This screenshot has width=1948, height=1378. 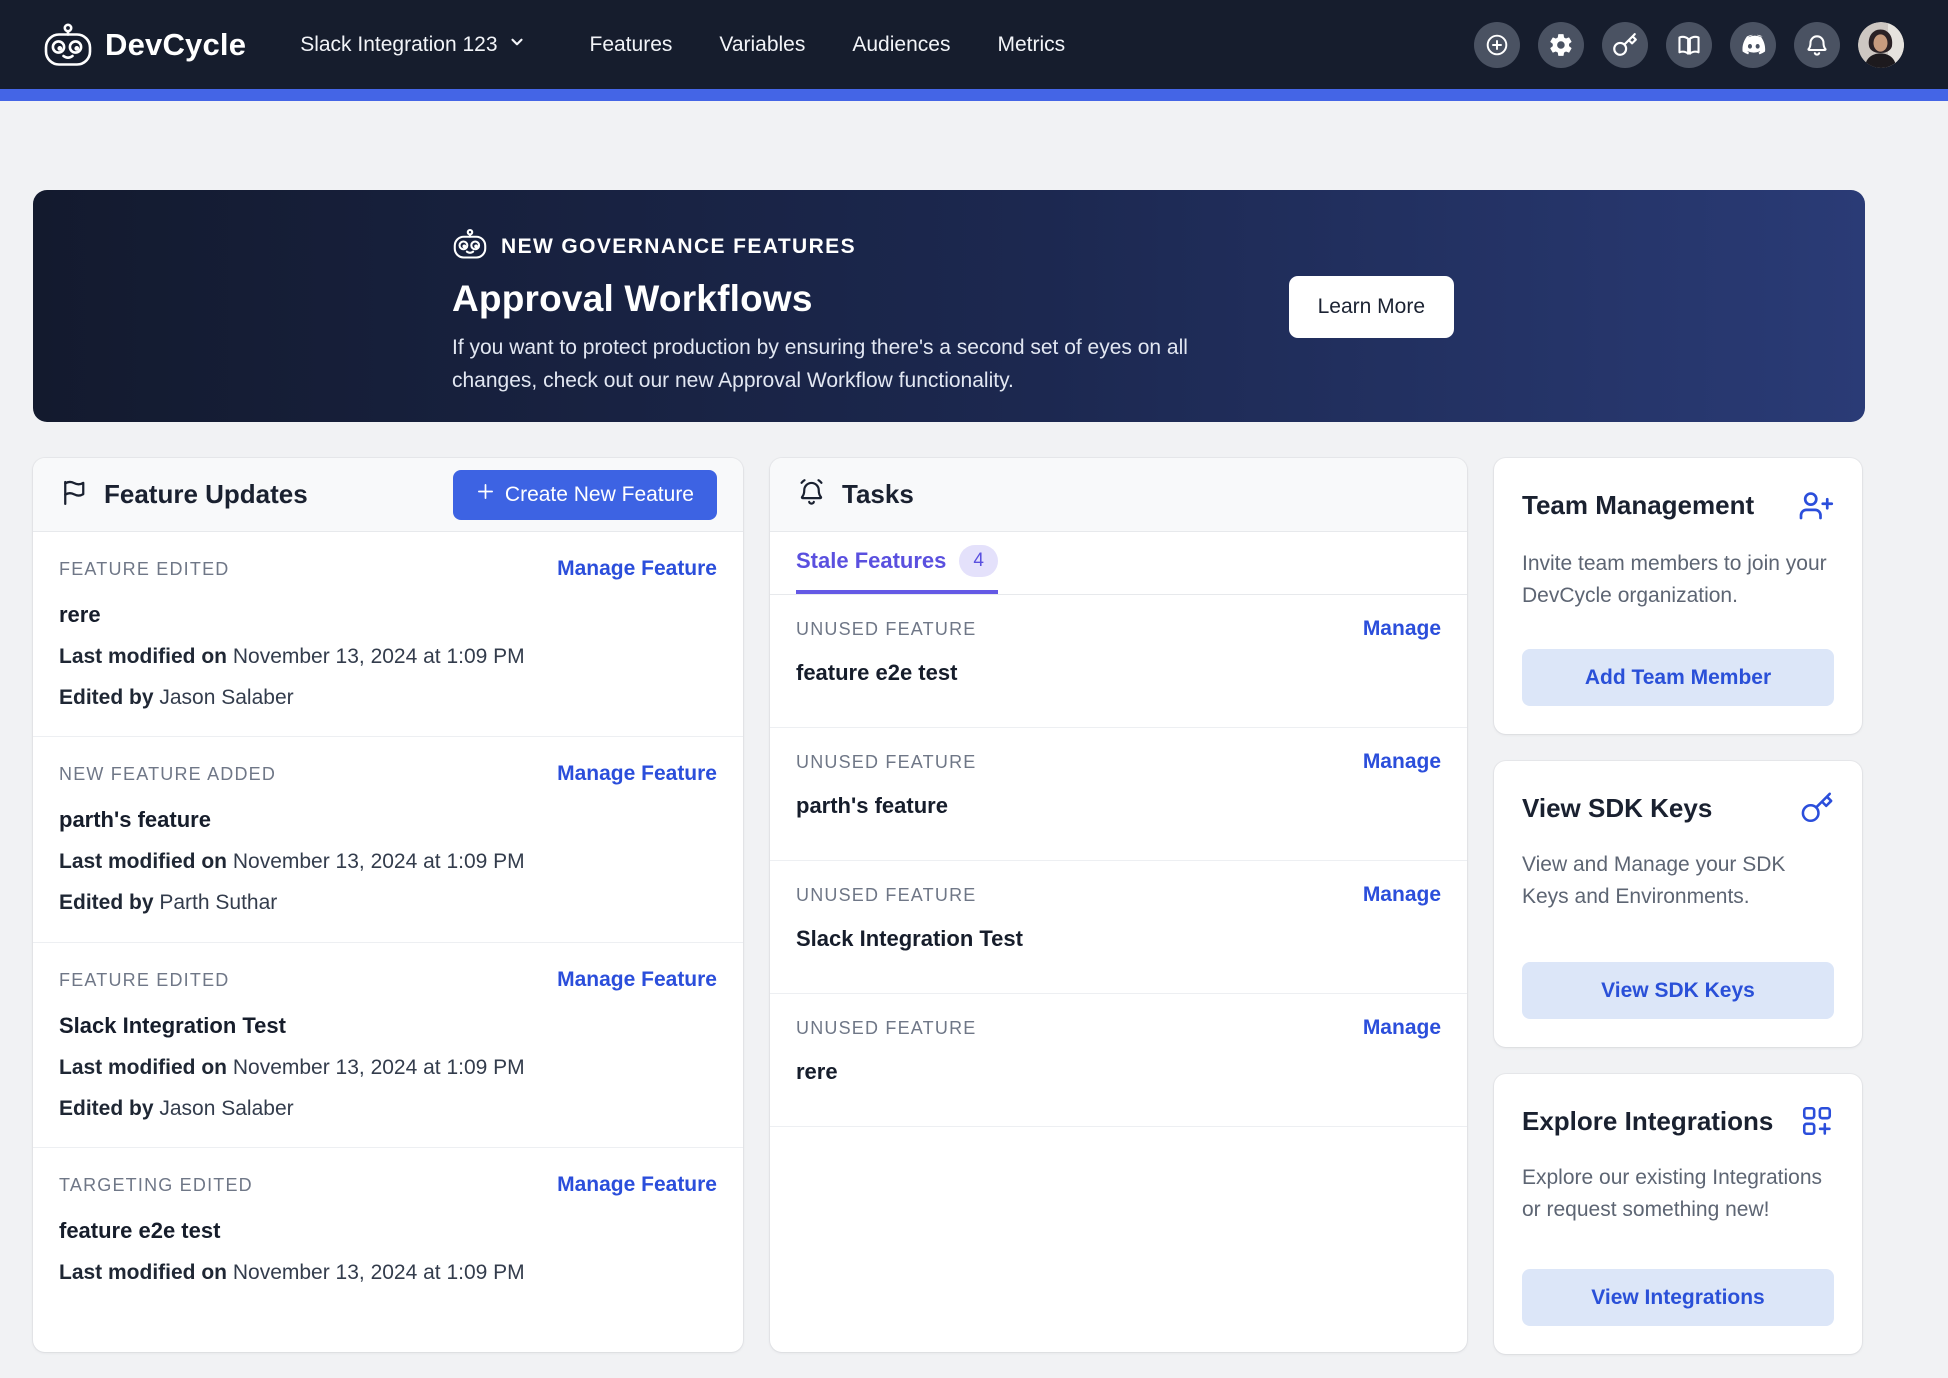 I want to click on stale-features-count-badge: 4, so click(x=978, y=561).